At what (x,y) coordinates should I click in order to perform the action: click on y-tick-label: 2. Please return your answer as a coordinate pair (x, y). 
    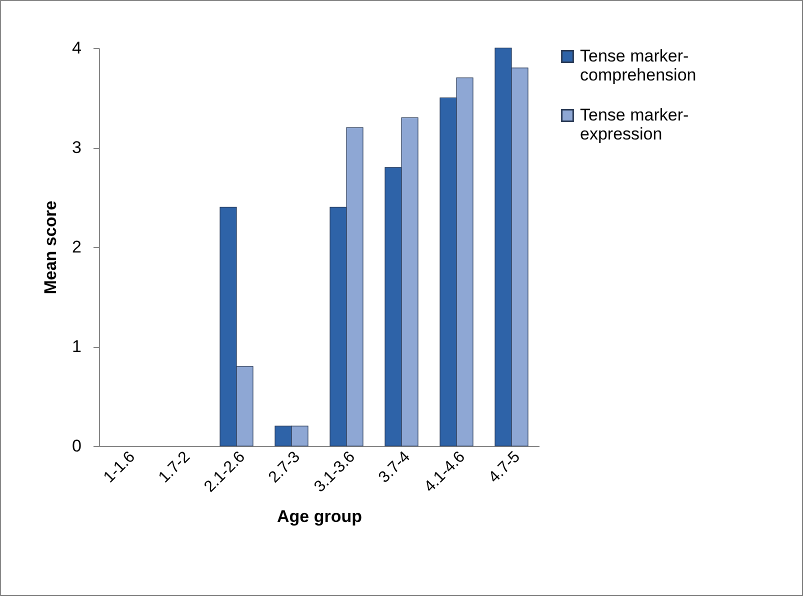
    Looking at the image, I should click on (77, 247).